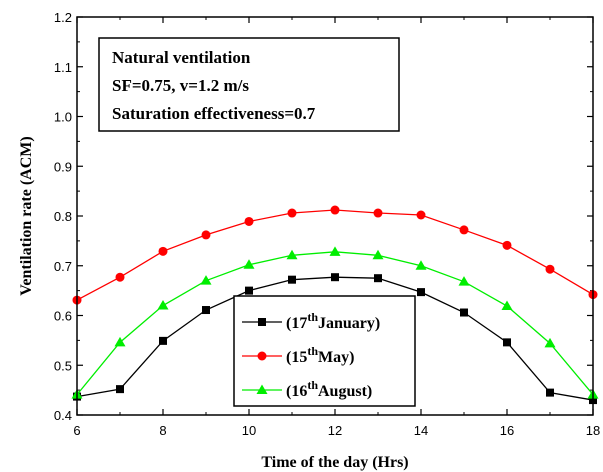 The height and width of the screenshot is (472, 603). I want to click on legend-items: (17thJanuary) (15thMay) (16thAugust), so click(311, 355).